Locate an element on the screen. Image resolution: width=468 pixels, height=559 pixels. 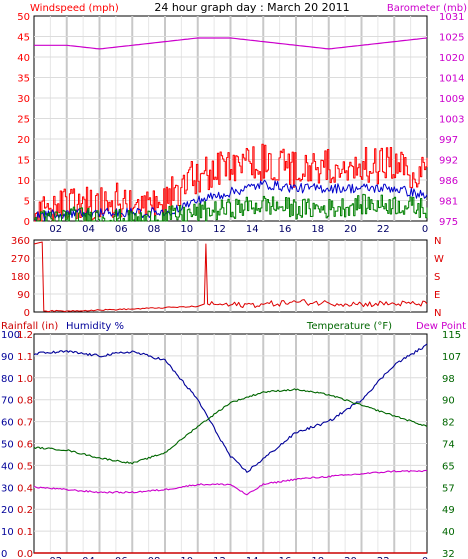
barometer-ytick-1: 981 is located at coordinates (448, 202).